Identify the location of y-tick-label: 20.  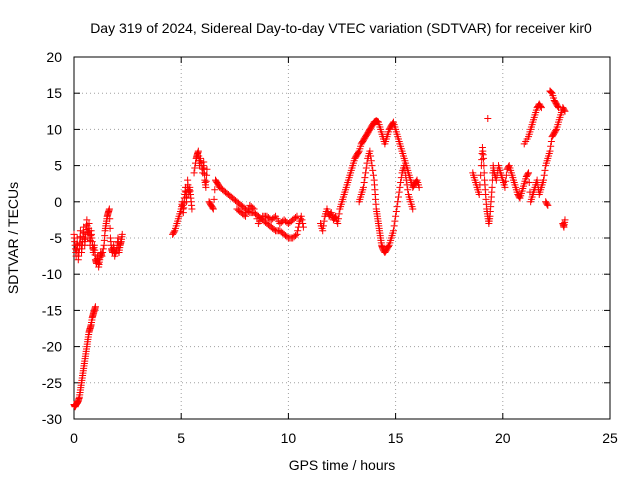
(54, 57).